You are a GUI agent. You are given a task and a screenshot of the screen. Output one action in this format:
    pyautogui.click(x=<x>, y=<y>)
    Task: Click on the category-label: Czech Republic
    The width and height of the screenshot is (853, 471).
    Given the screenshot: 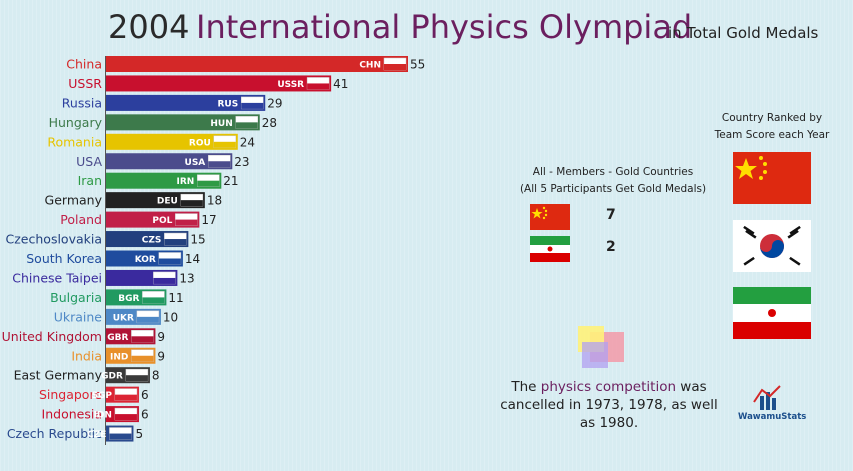 What is the action you would take?
    pyautogui.click(x=54, y=433)
    